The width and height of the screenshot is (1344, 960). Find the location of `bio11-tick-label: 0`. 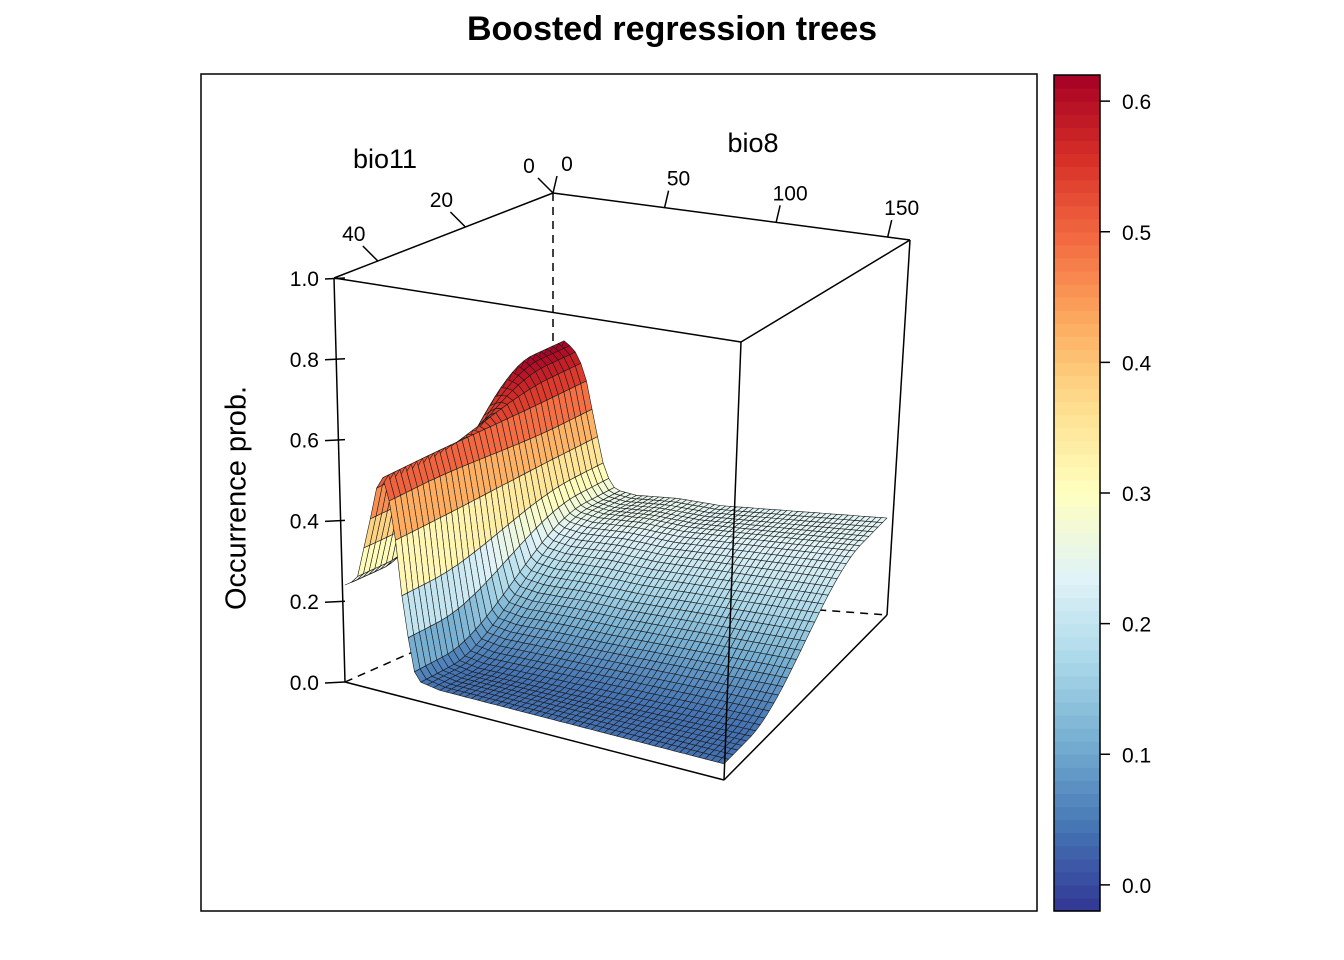

bio11-tick-label: 0 is located at coordinates (529, 166).